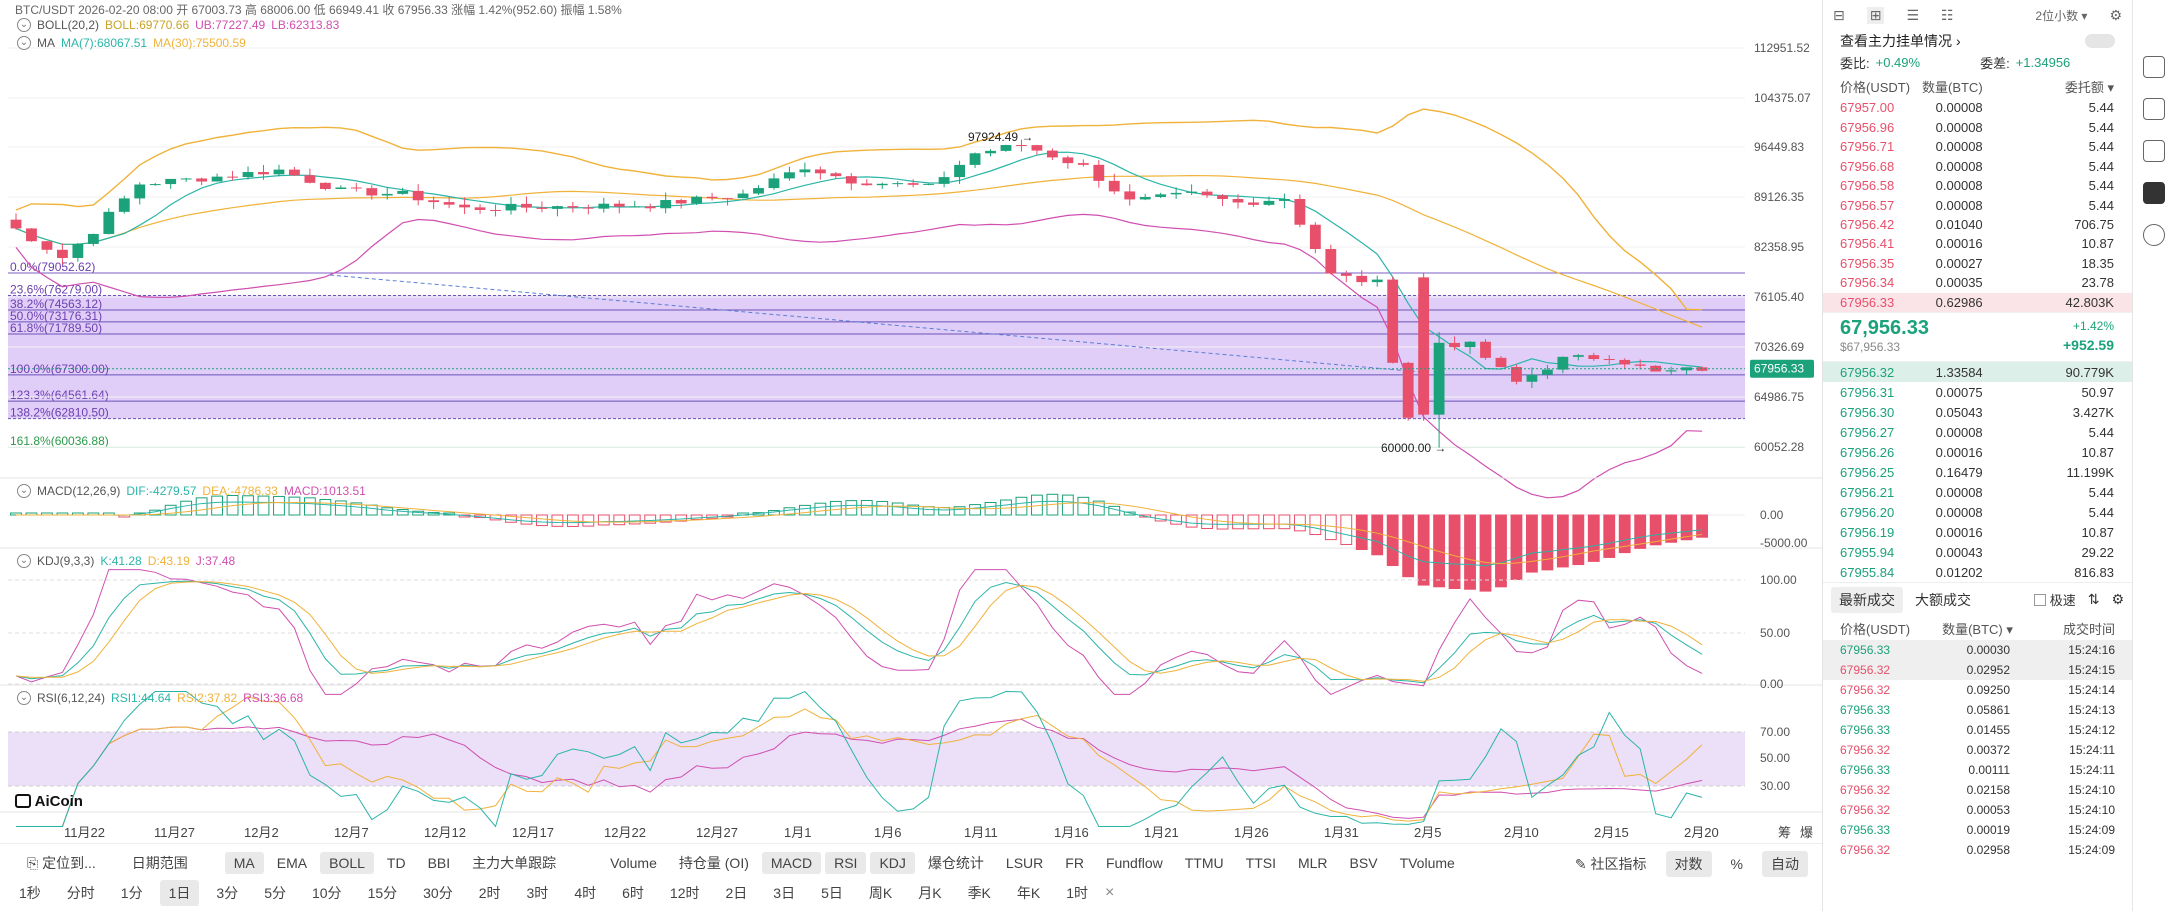  What do you see at coordinates (439, 863) in the screenshot?
I see `indicator-4: BBI` at bounding box center [439, 863].